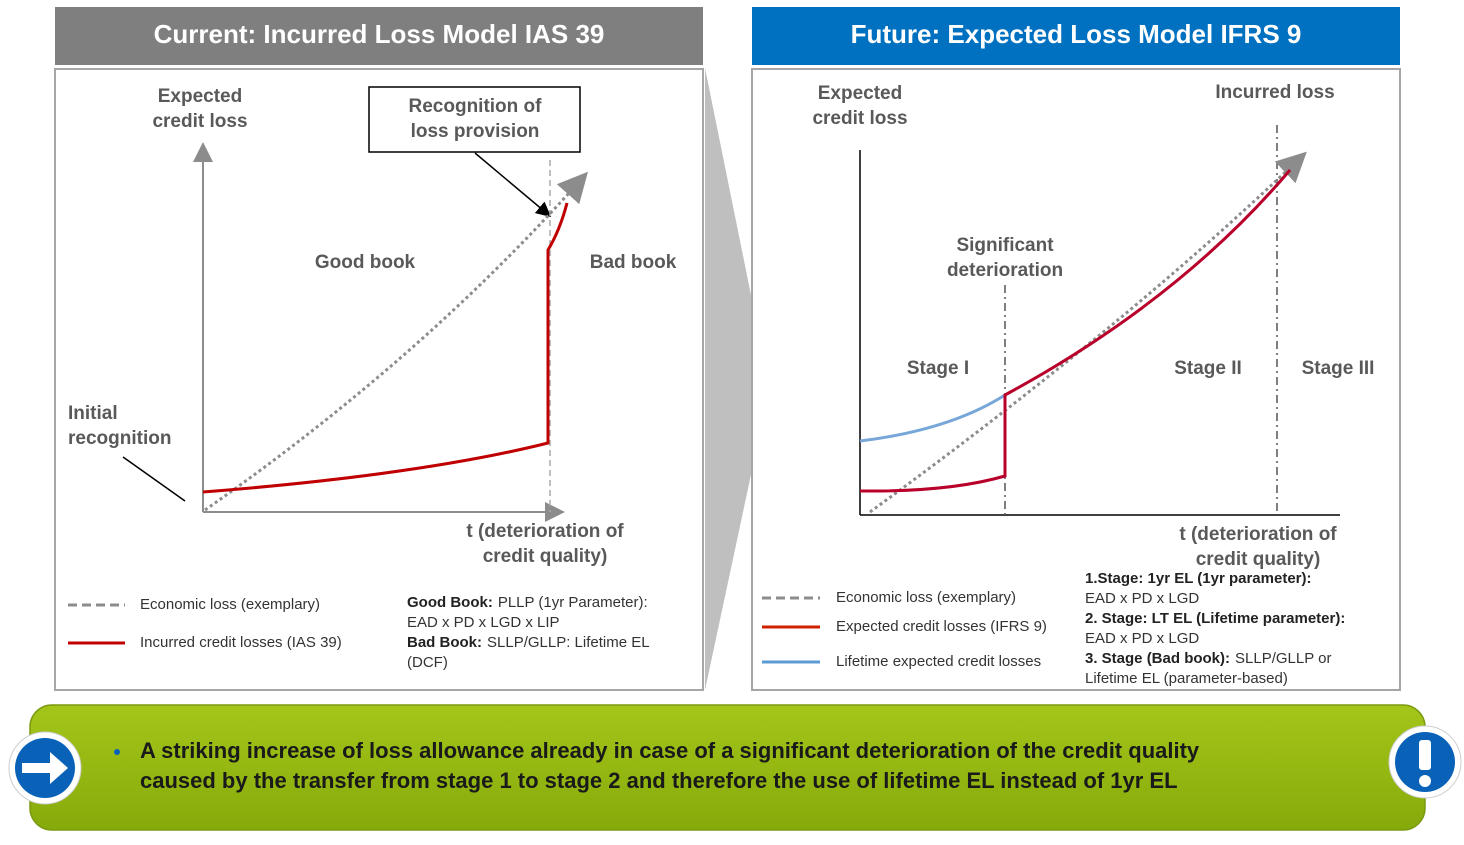 Image resolution: width=1464 pixels, height=845 pixels. What do you see at coordinates (93, 413) in the screenshot?
I see `annotation: Initial` at bounding box center [93, 413].